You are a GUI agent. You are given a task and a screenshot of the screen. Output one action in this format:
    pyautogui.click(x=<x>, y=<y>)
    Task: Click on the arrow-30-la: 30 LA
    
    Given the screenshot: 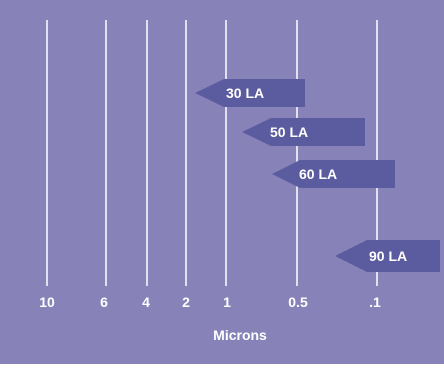 What is the action you would take?
    pyautogui.click(x=250, y=93)
    